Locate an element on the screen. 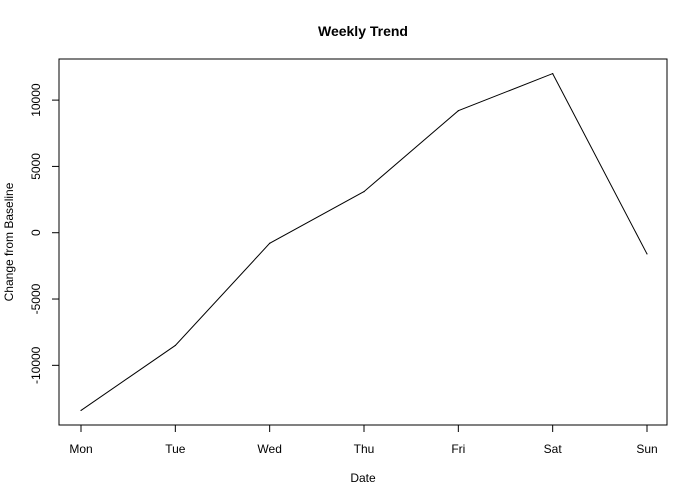  data-point-mon is located at coordinates (81, 410).